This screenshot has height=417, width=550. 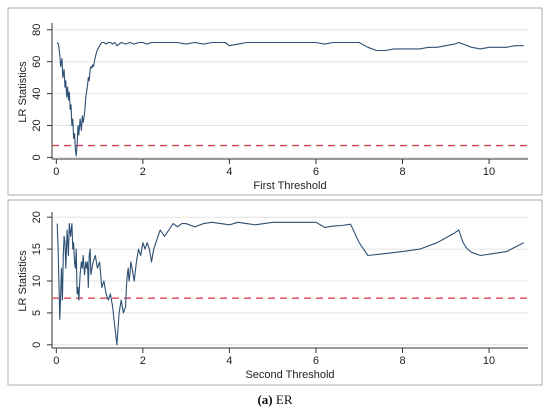 What do you see at coordinates (289, 375) in the screenshot?
I see `x-axis-title: Second Threshold` at bounding box center [289, 375].